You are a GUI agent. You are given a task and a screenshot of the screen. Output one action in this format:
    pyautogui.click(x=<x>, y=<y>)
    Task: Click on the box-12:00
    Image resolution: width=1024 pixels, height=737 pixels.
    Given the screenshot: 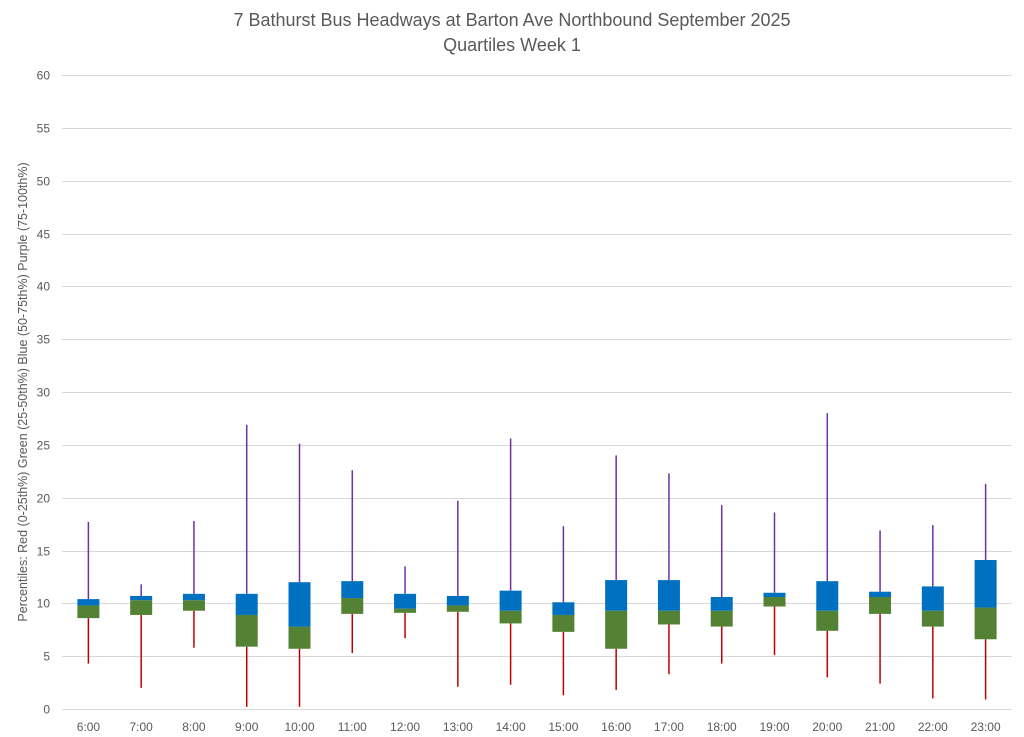 What is the action you would take?
    pyautogui.click(x=405, y=602)
    